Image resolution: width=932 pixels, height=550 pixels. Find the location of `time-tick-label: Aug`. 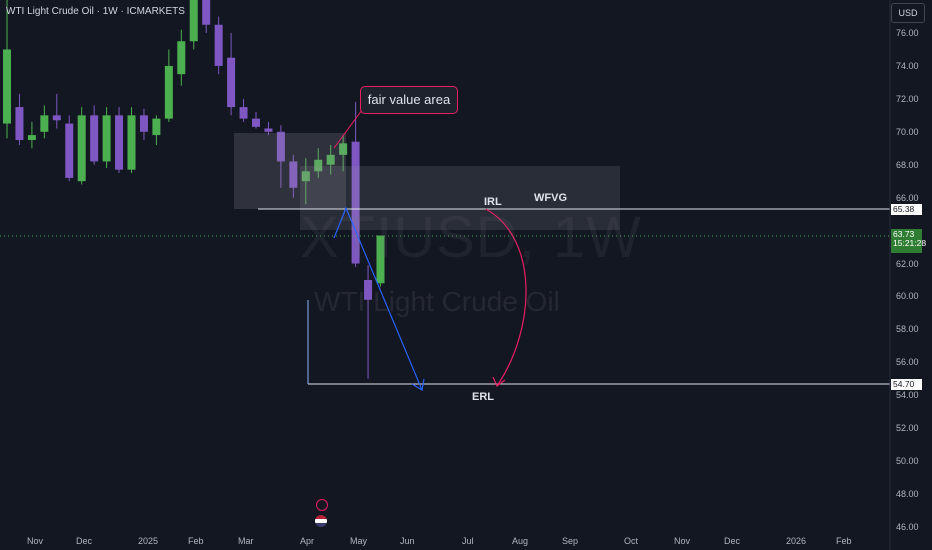

time-tick-label: Aug is located at coordinates (520, 541).